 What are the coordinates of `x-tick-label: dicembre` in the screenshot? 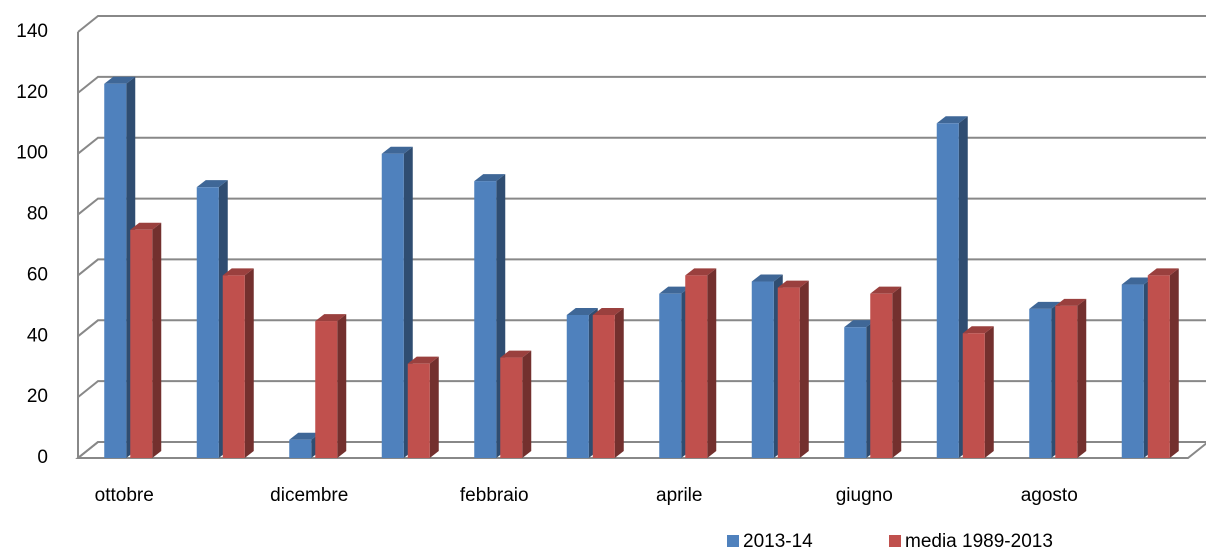 It's located at (309, 495).